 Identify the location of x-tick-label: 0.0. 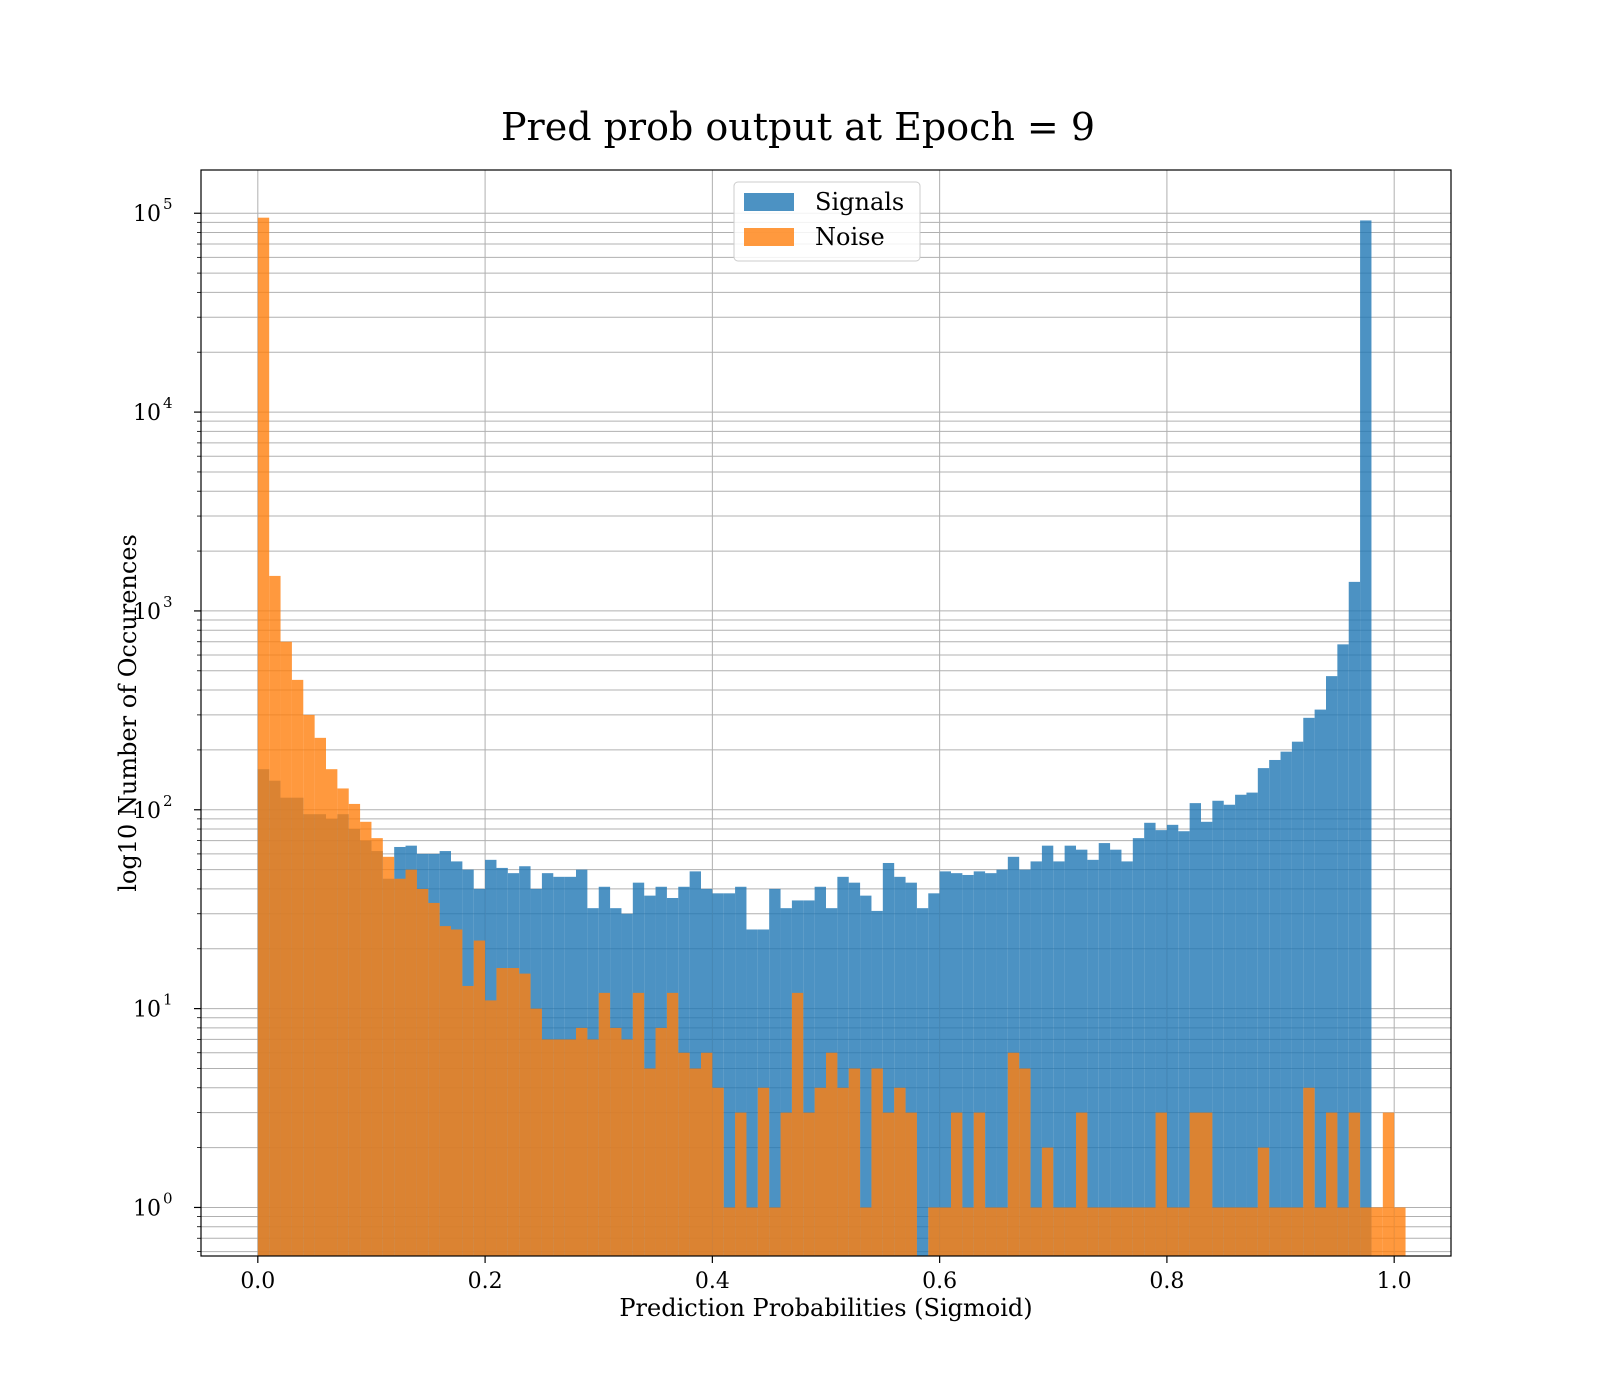
(257, 1281).